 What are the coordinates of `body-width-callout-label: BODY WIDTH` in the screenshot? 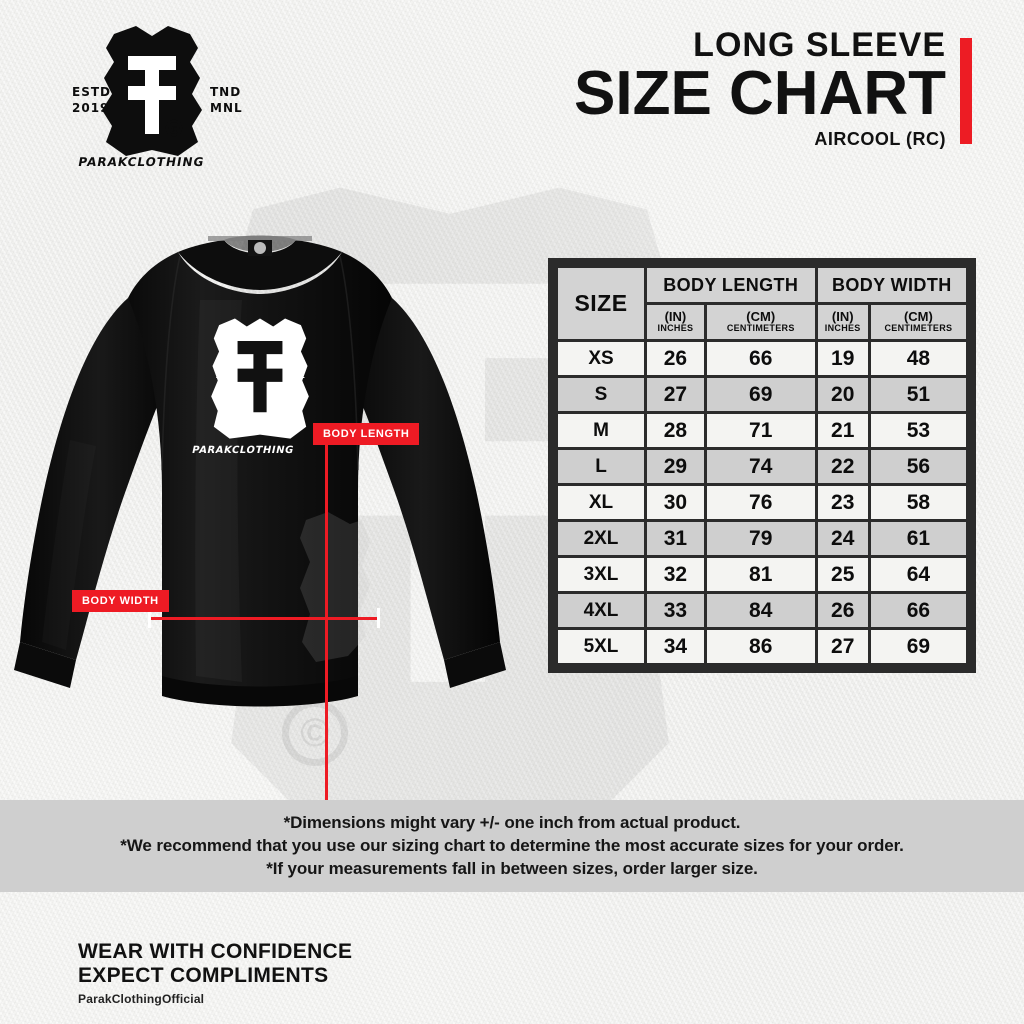 It's located at (120, 601).